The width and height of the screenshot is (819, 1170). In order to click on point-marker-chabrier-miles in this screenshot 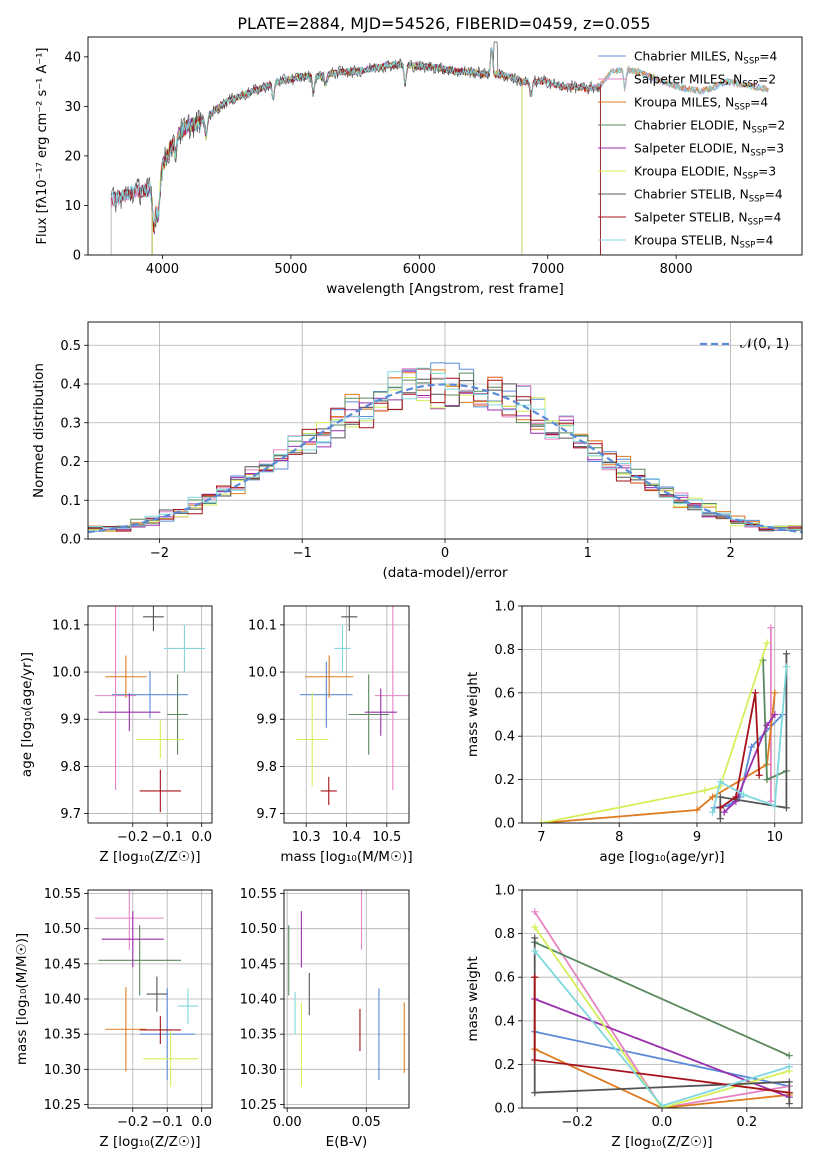, I will do `click(751, 747)`.